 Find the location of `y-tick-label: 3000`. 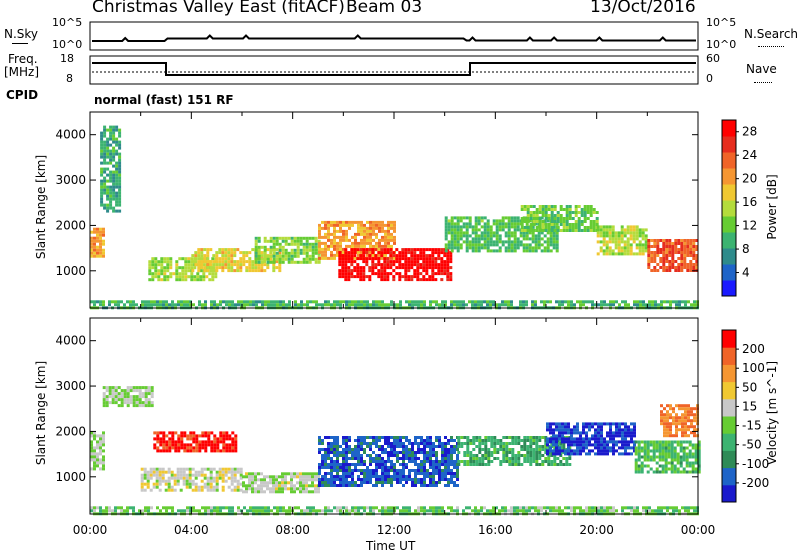

y-tick-label: 3000 is located at coordinates (70, 180).